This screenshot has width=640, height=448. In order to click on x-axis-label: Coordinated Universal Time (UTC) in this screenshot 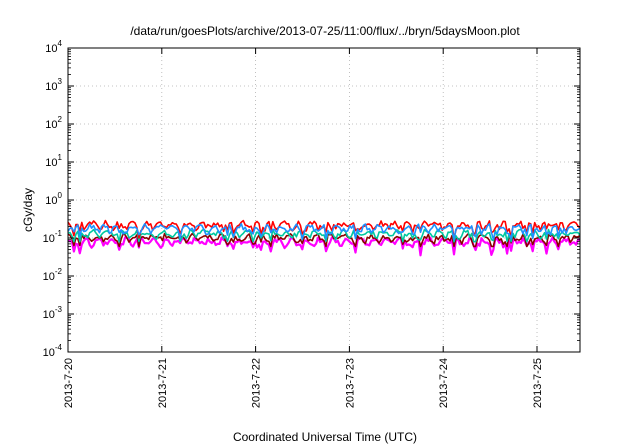, I will do `click(325, 437)`.